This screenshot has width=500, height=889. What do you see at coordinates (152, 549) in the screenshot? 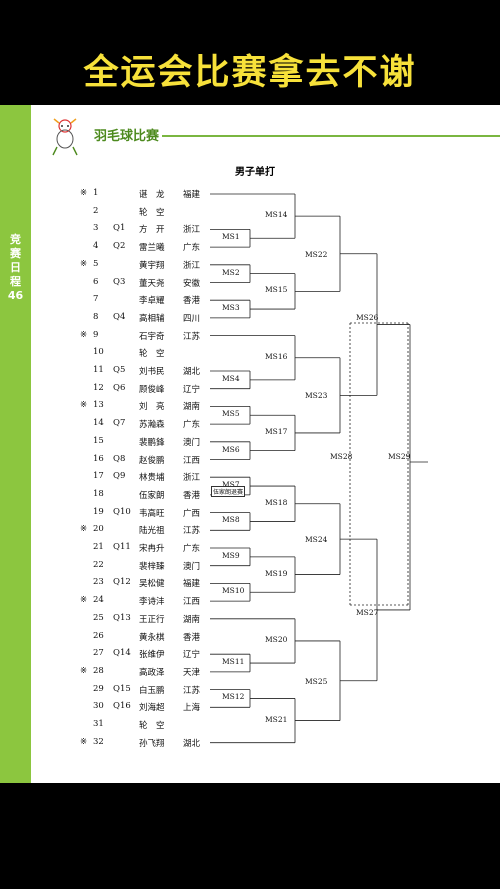
I see `entry-name: 宋冉升` at bounding box center [152, 549].